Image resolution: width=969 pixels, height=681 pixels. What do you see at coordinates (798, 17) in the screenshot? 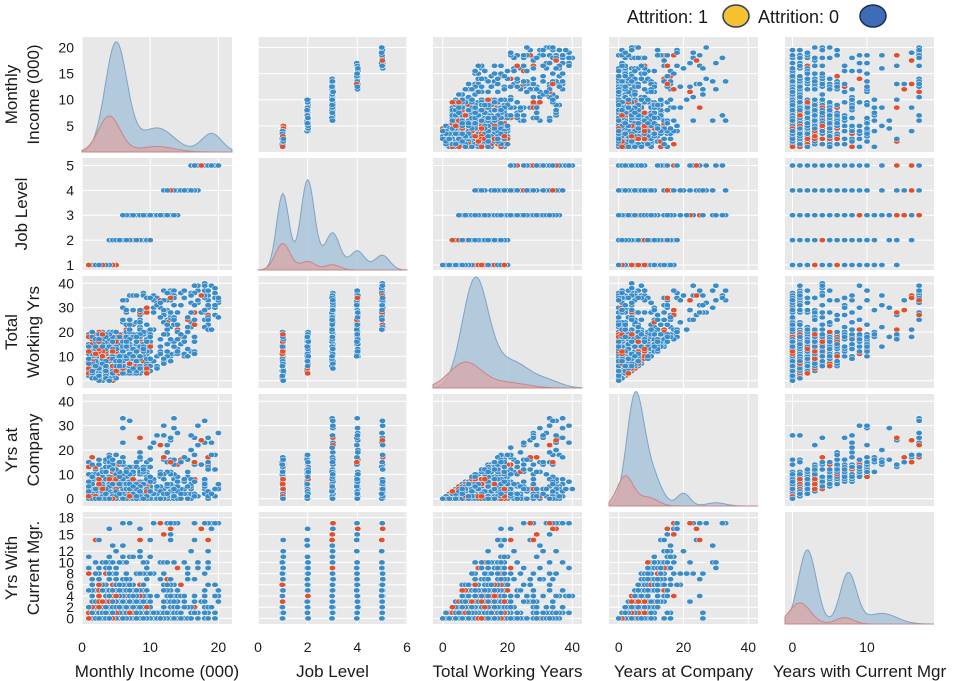
I see `legend-label-attrition-0: Attrition: 0` at bounding box center [798, 17].